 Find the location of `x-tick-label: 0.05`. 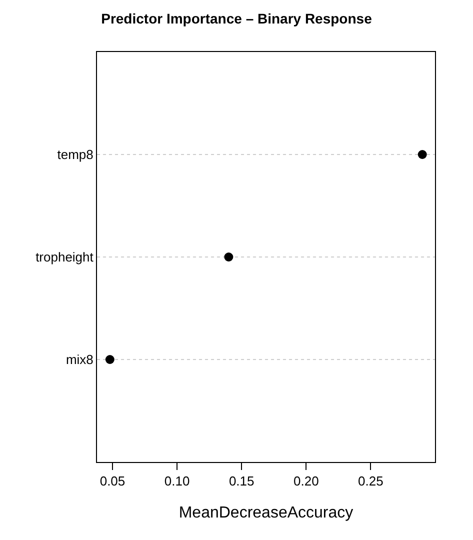

x-tick-label: 0.05 is located at coordinates (113, 481).